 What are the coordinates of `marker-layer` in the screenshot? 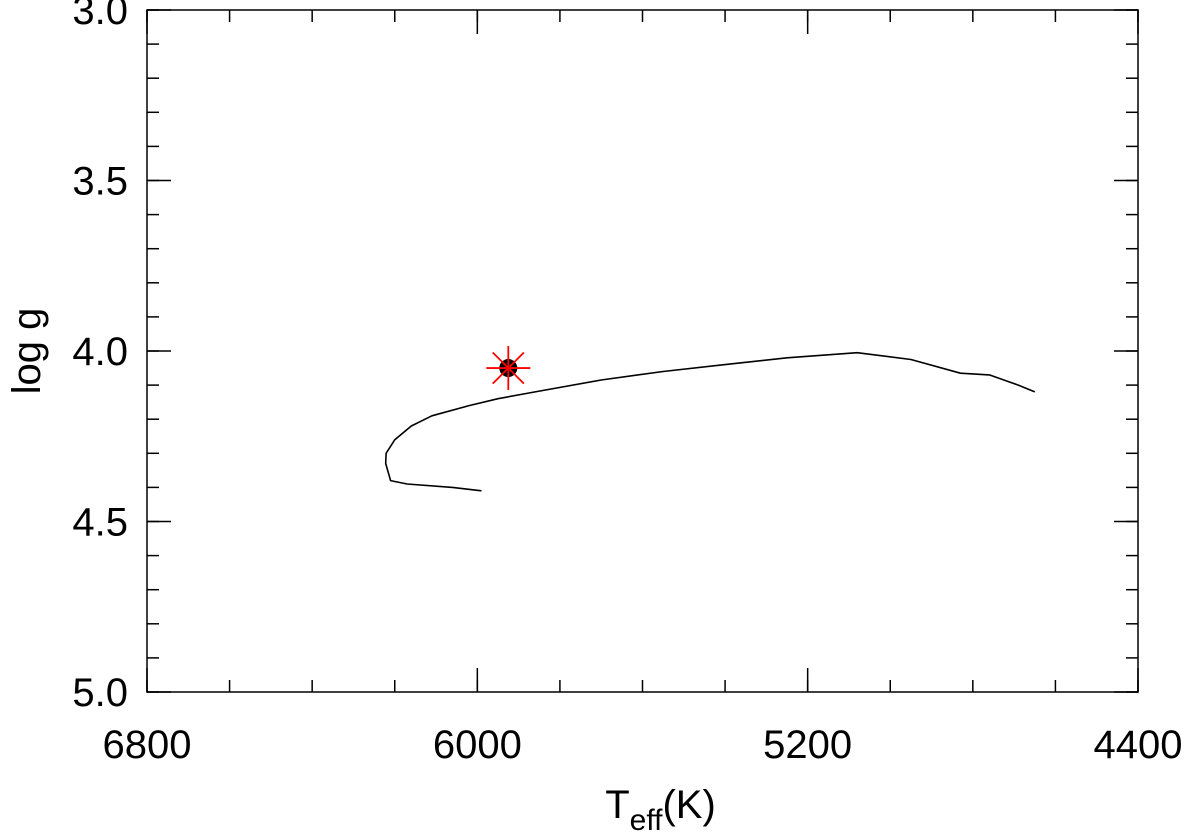 It's located at (508, 368).